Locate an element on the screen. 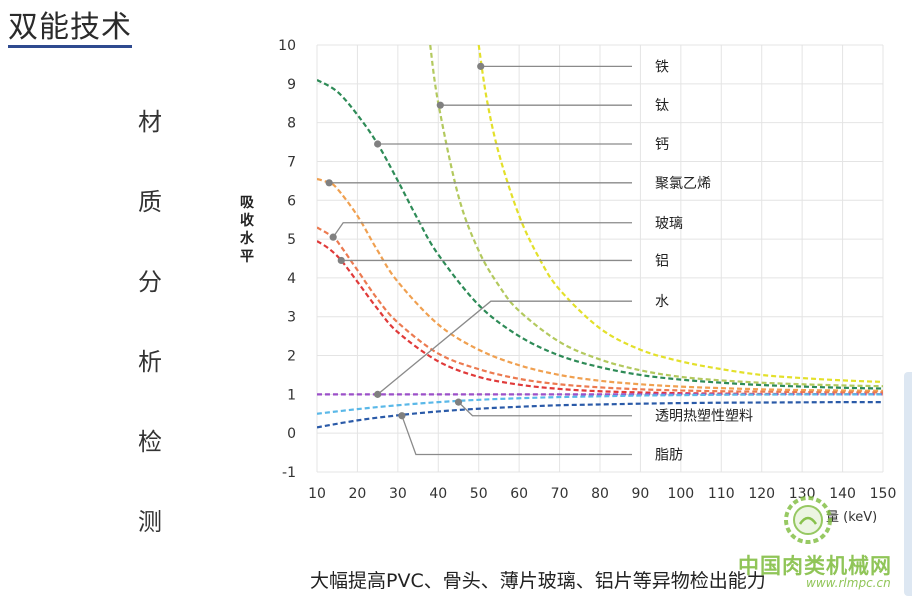 The height and width of the screenshot is (596, 912). x-tick-label: 80 is located at coordinates (600, 494).